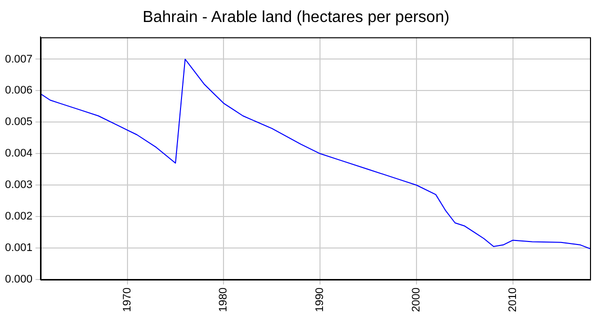  What do you see at coordinates (127, 300) in the screenshot?
I see `x-tick-label: 1970` at bounding box center [127, 300].